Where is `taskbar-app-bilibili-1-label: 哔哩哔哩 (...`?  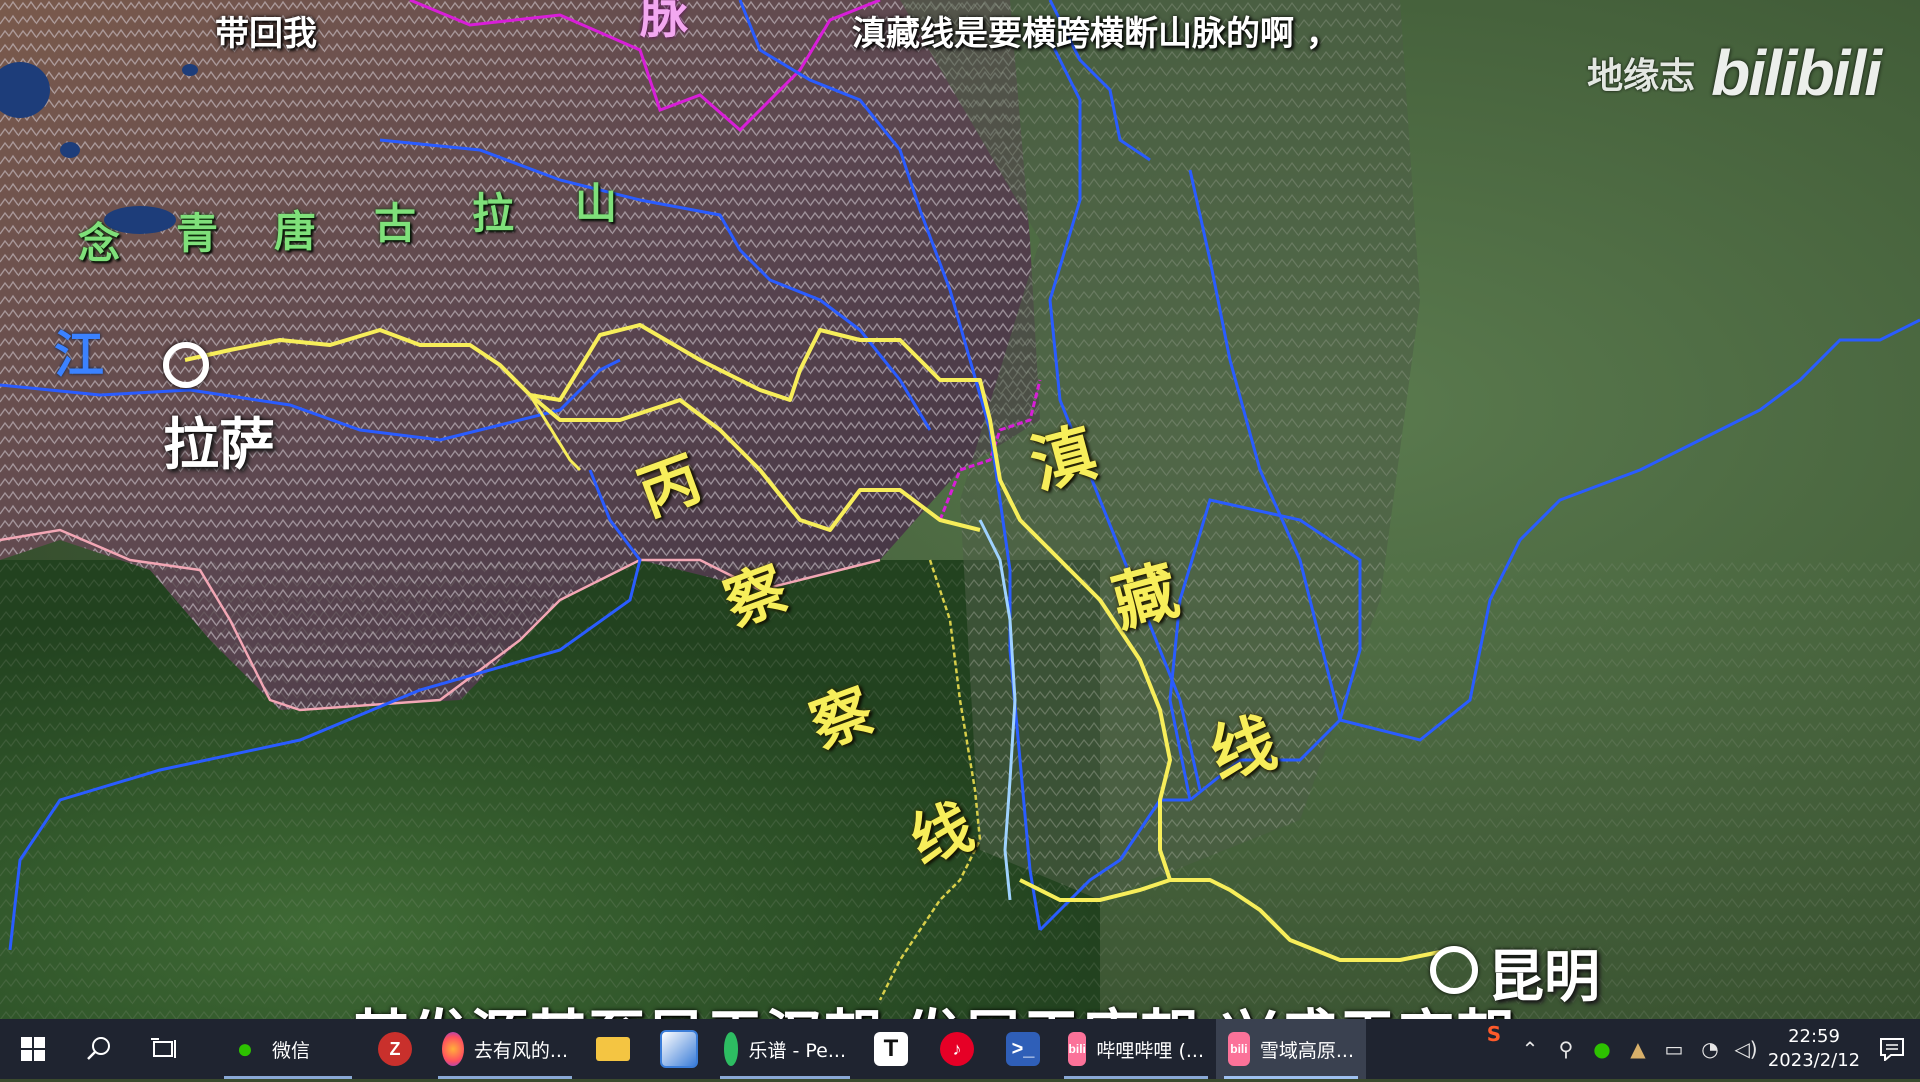
taskbar-app-bilibili-1-label: 哔哩哔哩 (... is located at coordinates (1150, 1050).